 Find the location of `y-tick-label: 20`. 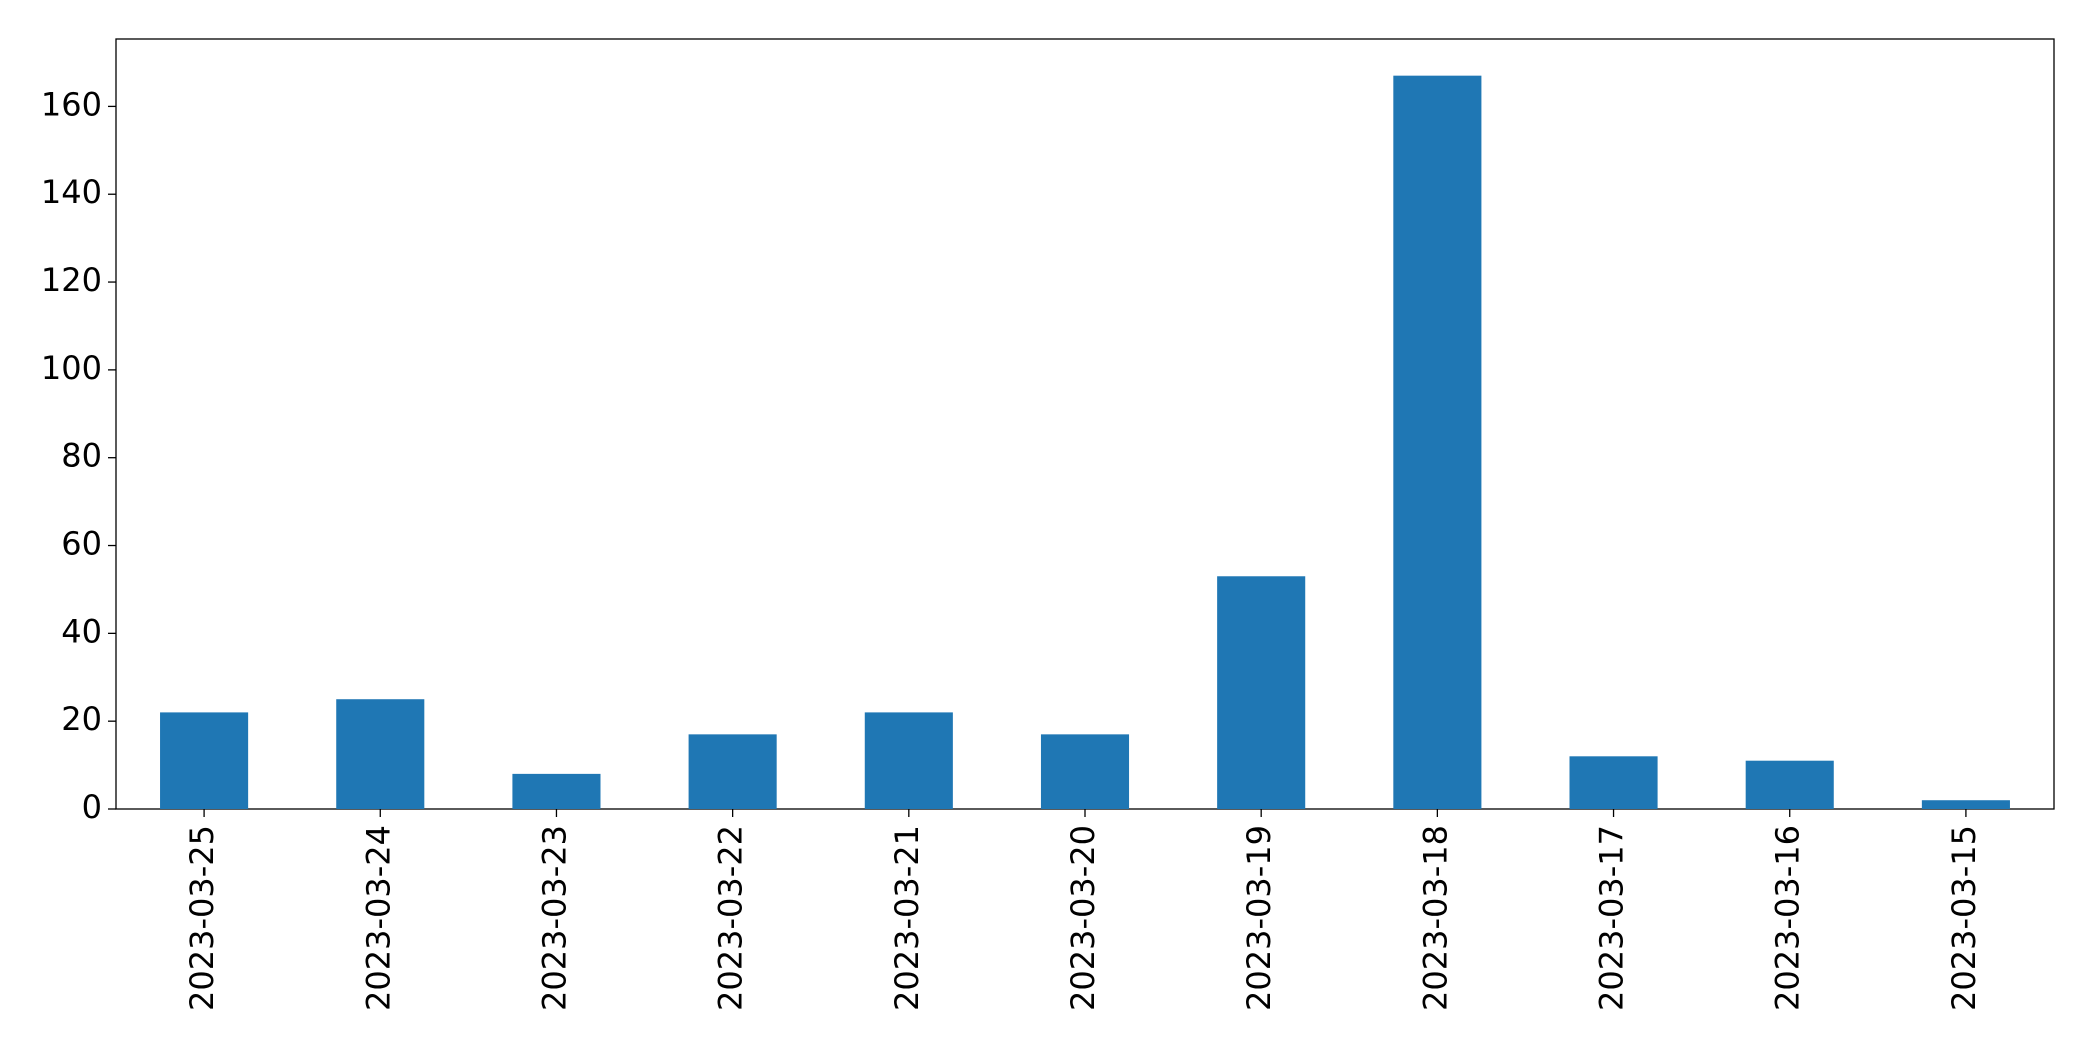

y-tick-label: 20 is located at coordinates (81, 719).